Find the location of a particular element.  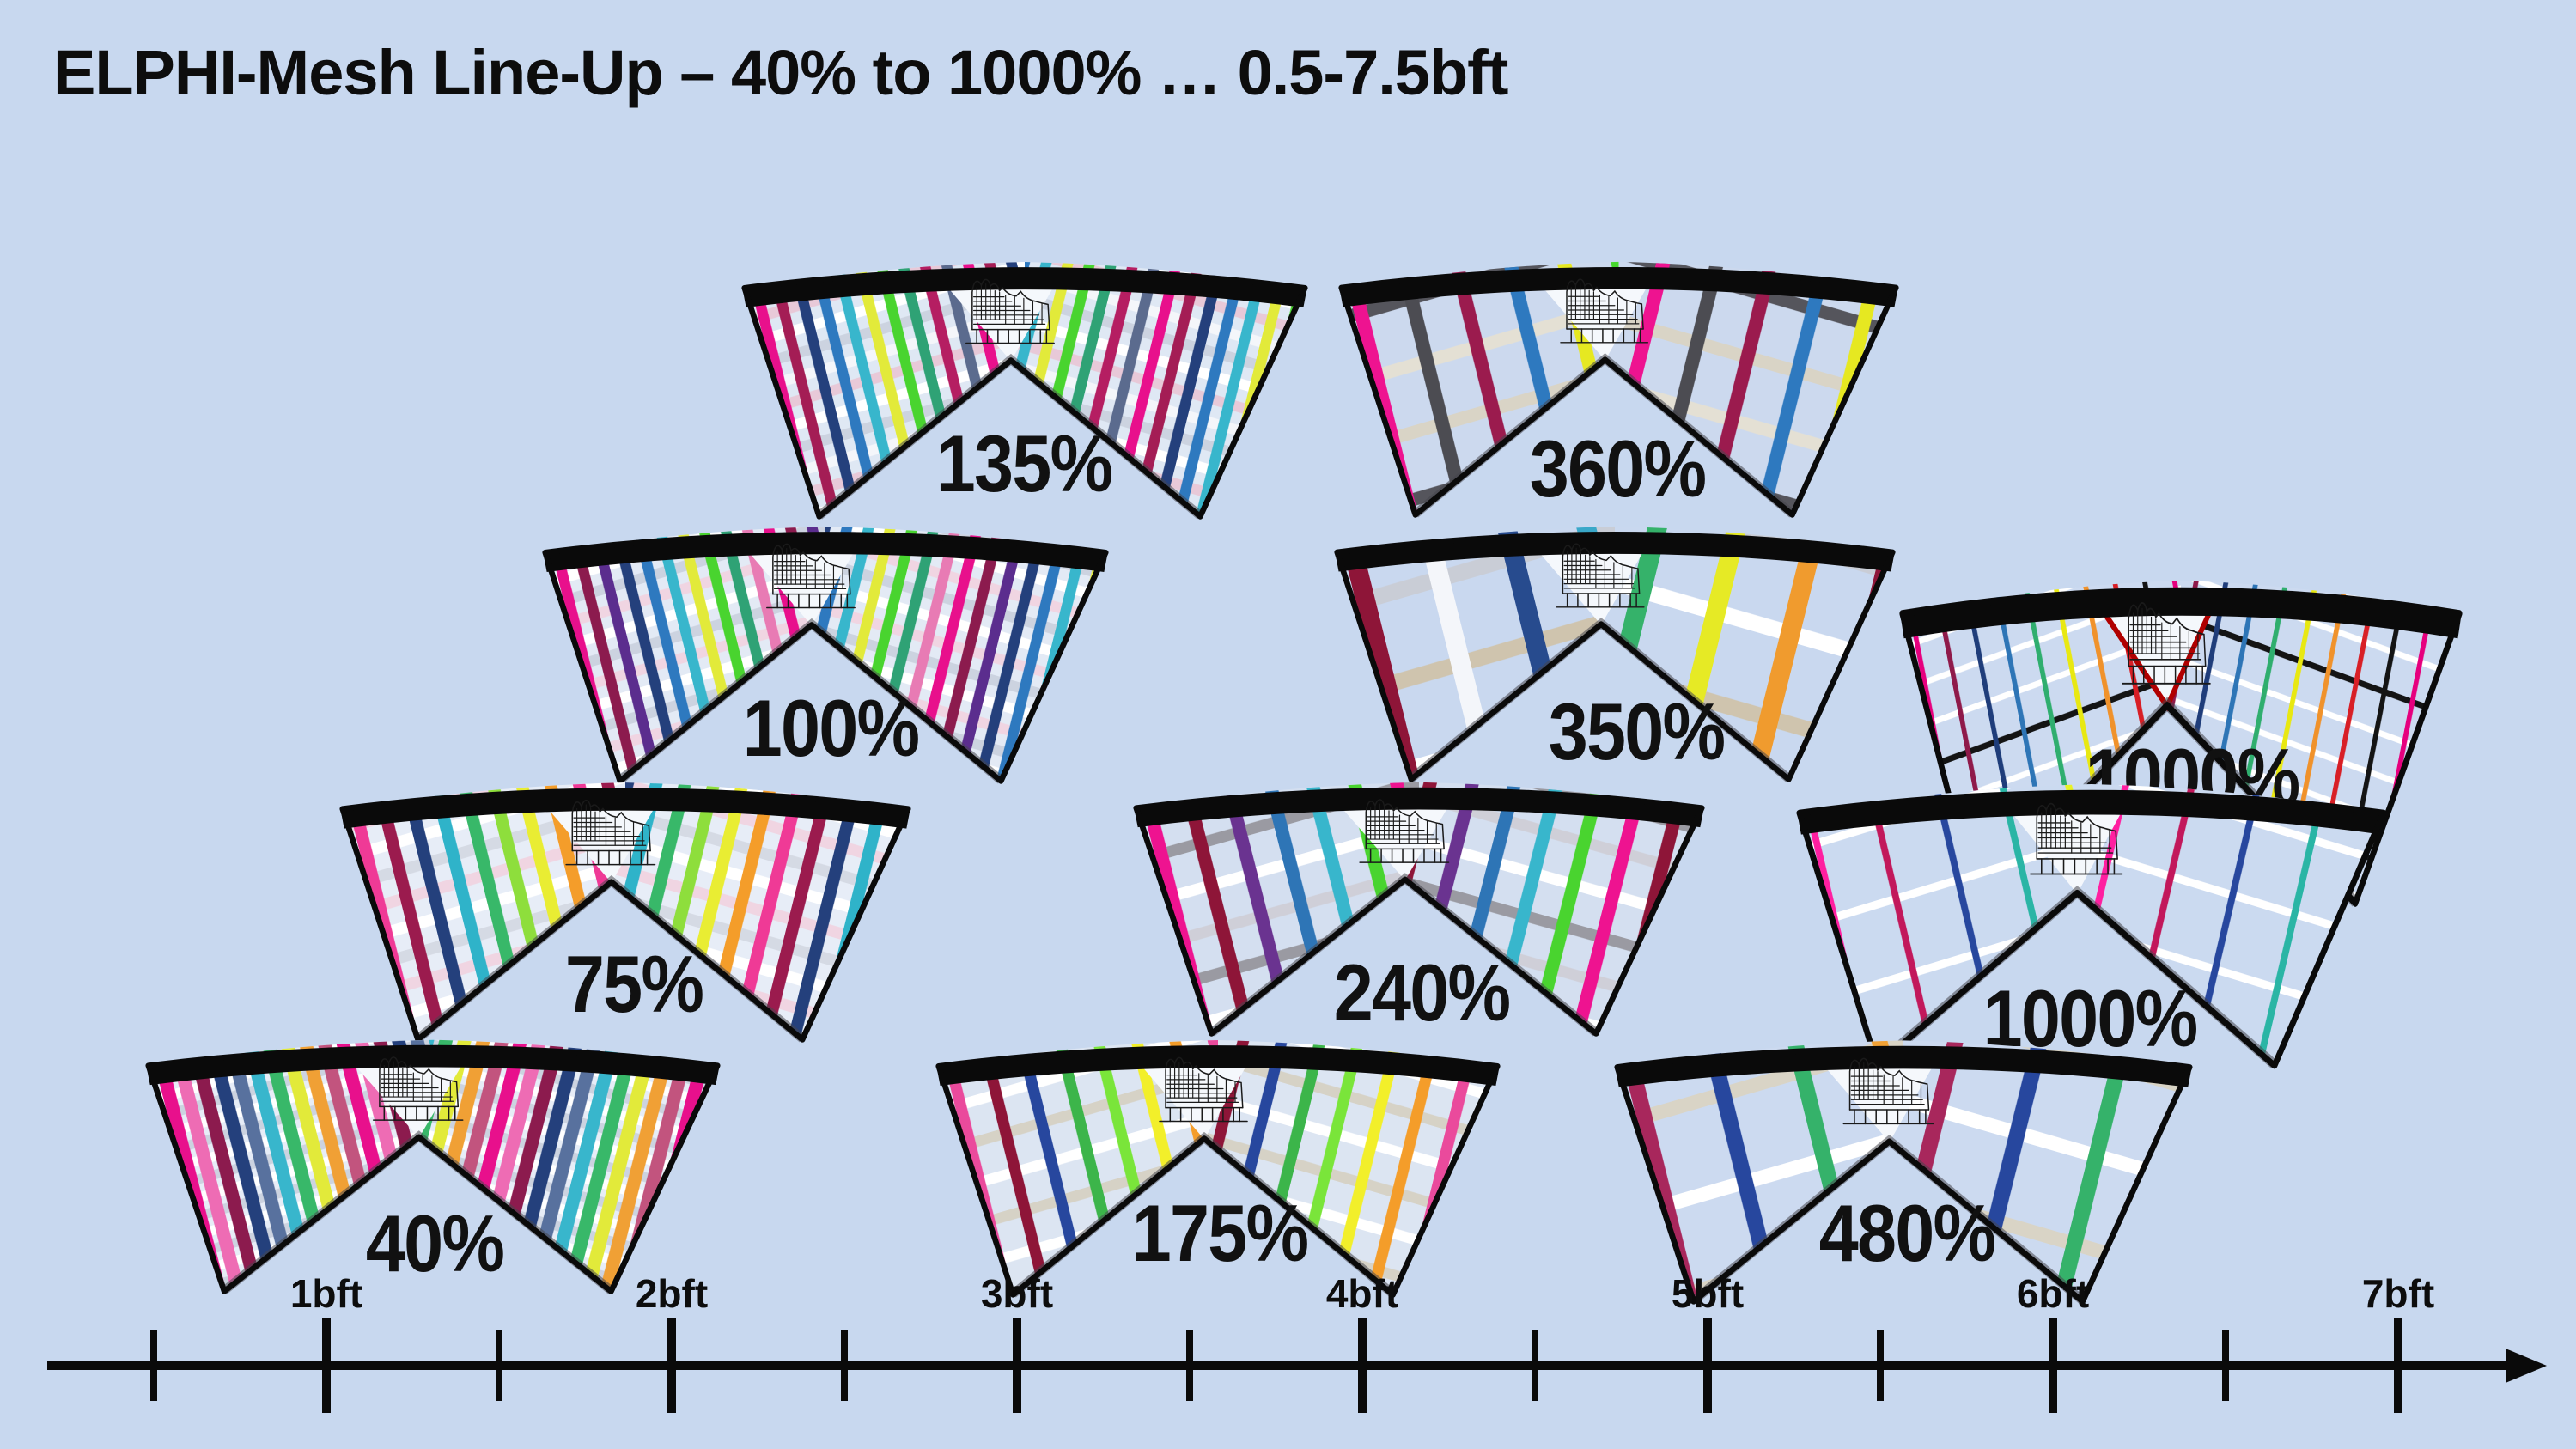

axis-label-5bft: 5bft is located at coordinates (1708, 1293).